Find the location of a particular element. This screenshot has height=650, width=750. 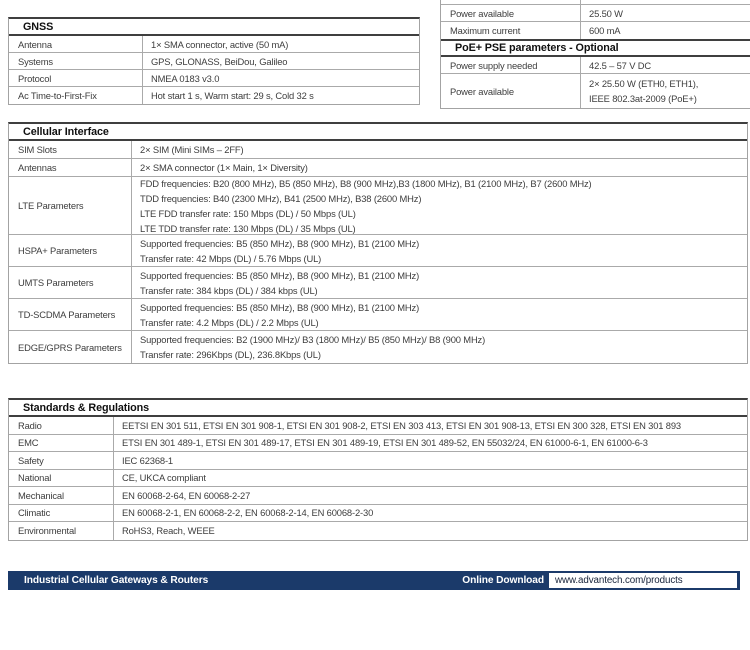

table-row: Maximum current 600 mA is located at coordinates (595, 30).